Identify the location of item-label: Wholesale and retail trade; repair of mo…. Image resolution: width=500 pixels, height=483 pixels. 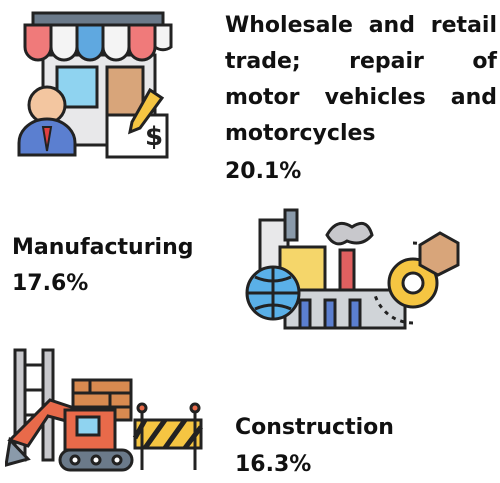
(361, 79).